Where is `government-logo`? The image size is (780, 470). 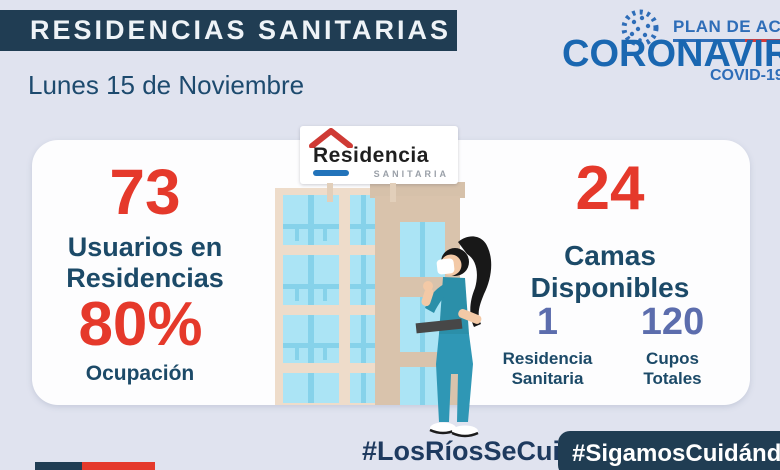
government-logo is located at coordinates (95, 466).